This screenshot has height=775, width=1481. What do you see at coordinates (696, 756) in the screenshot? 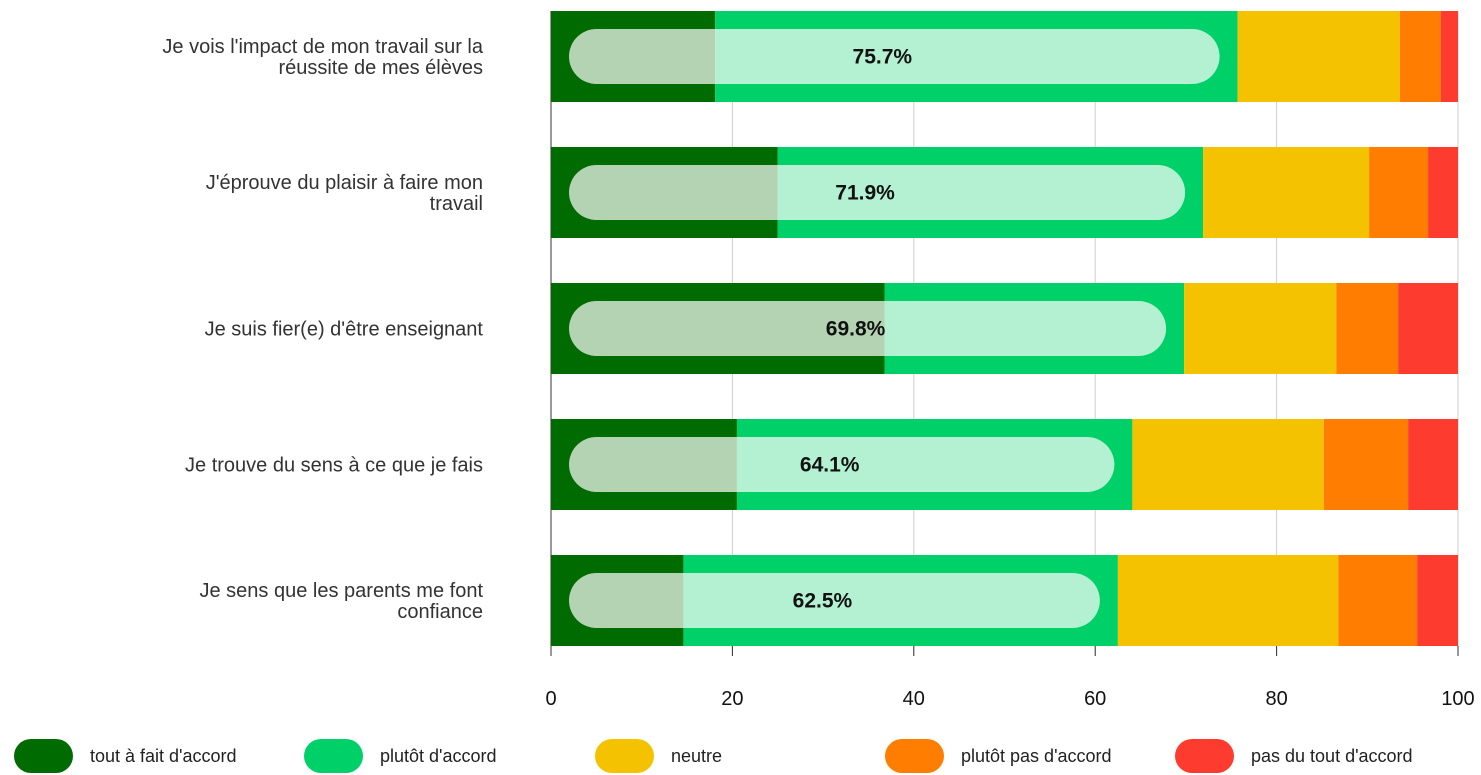
I see `legend-label: neutre` at bounding box center [696, 756].